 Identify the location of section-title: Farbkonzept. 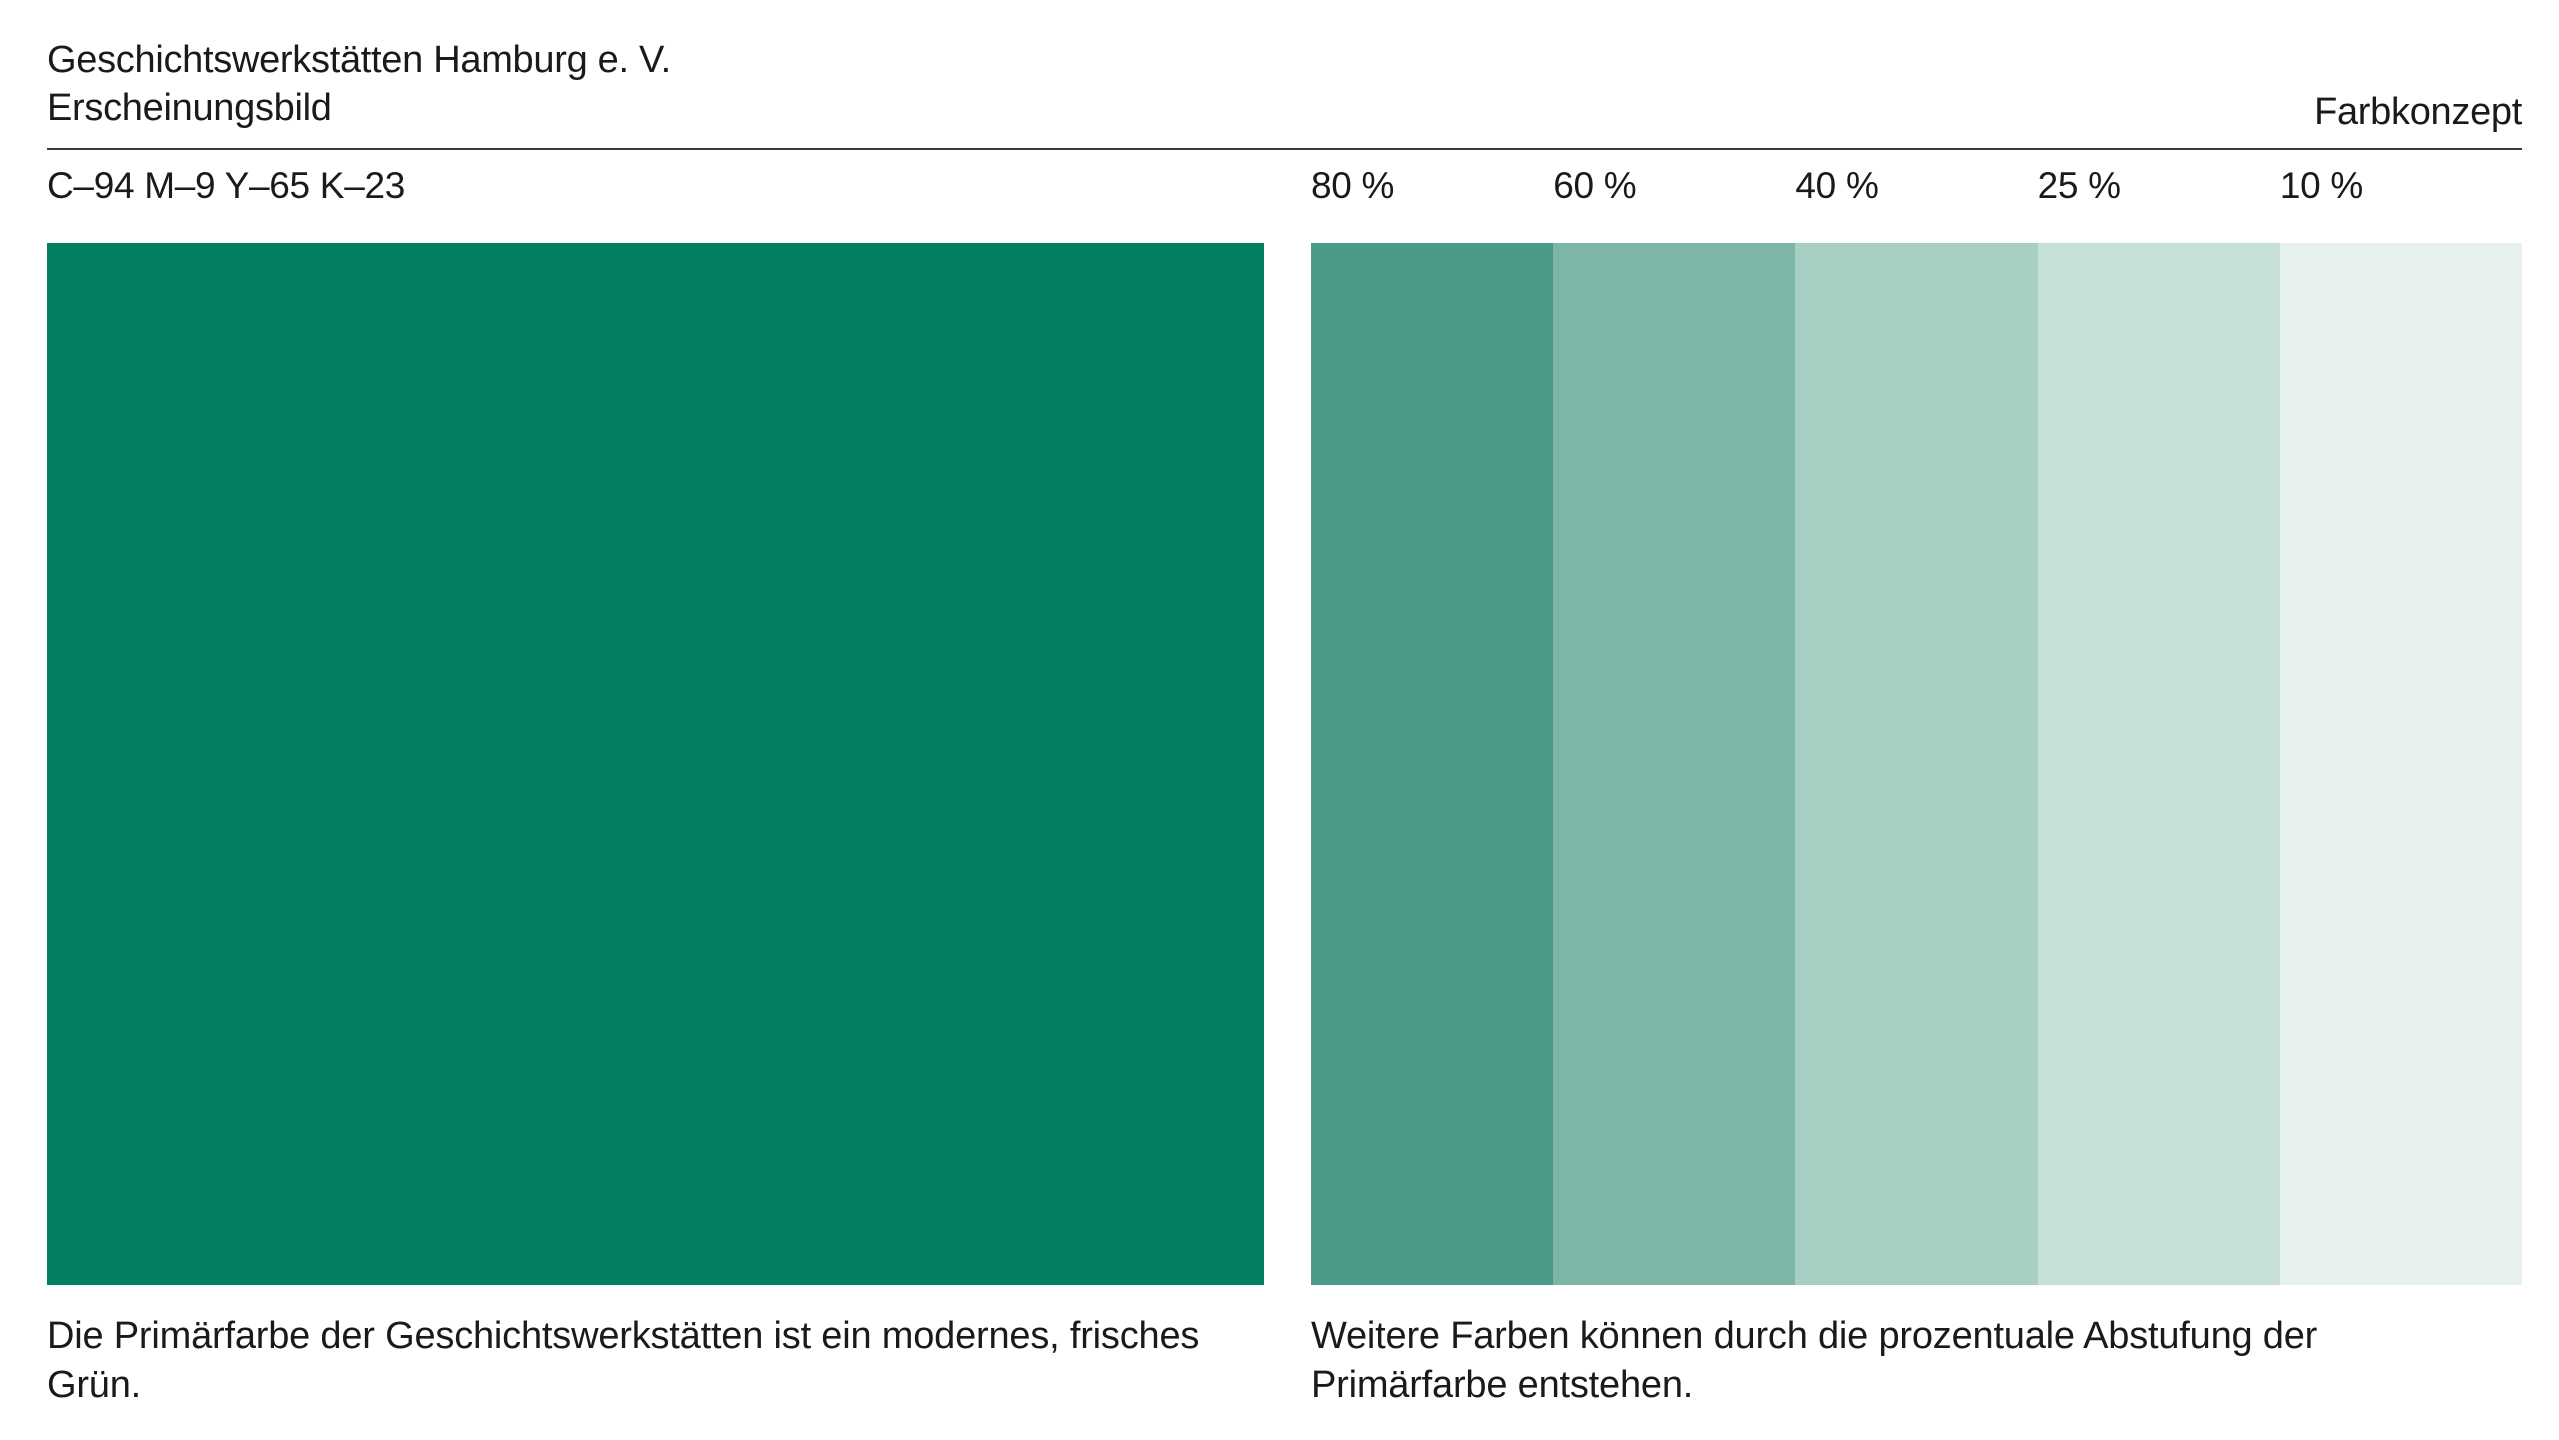
(2418, 112).